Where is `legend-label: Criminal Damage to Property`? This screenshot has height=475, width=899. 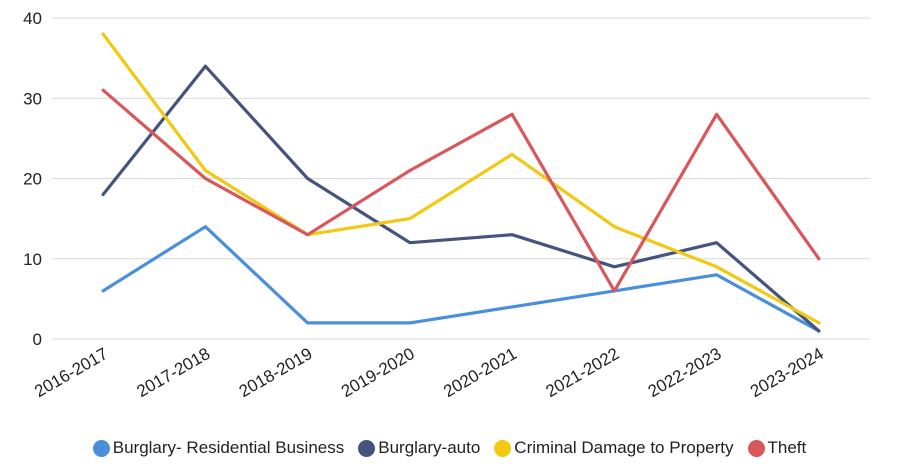
legend-label: Criminal Damage to Property is located at coordinates (624, 447).